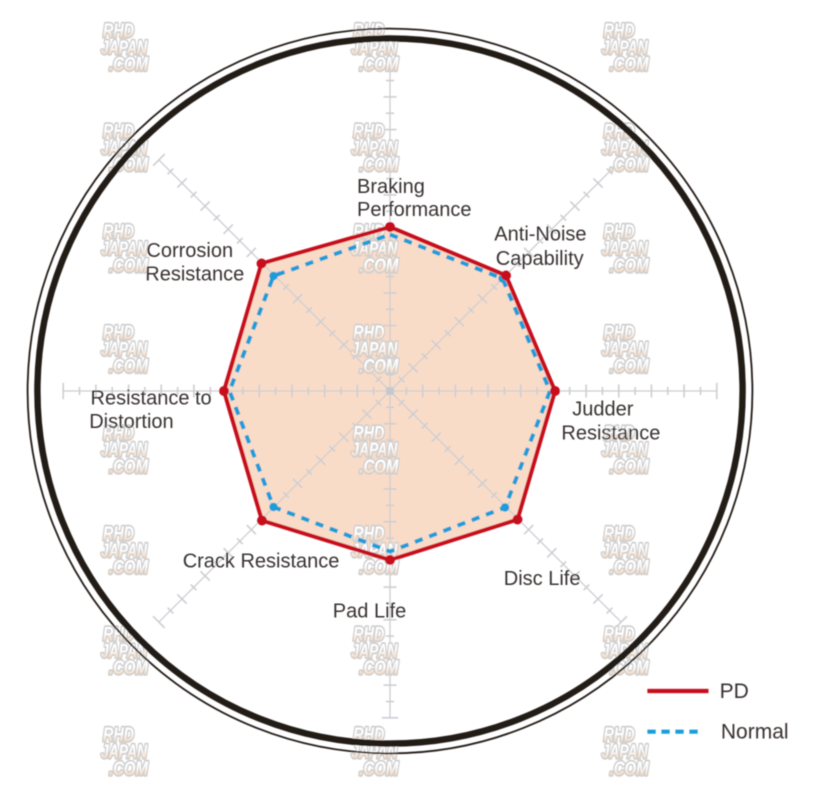 The image size is (822, 786). What do you see at coordinates (151, 399) in the screenshot?
I see `svg-text: Resistance to` at bounding box center [151, 399].